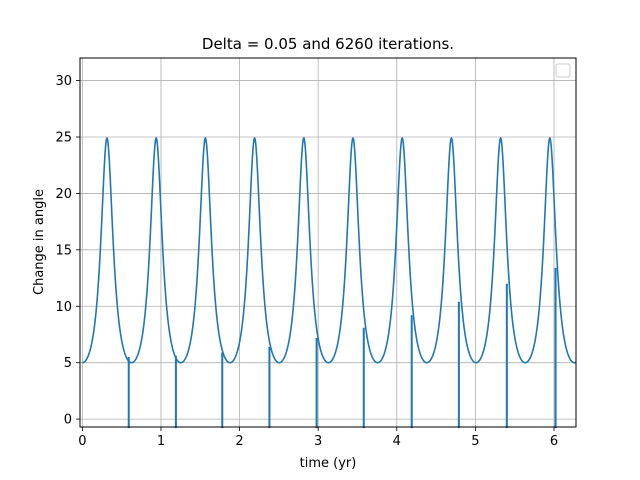 Image resolution: width=640 pixels, height=480 pixels. What do you see at coordinates (68, 363) in the screenshot?
I see `y-tick-label: 5` at bounding box center [68, 363].